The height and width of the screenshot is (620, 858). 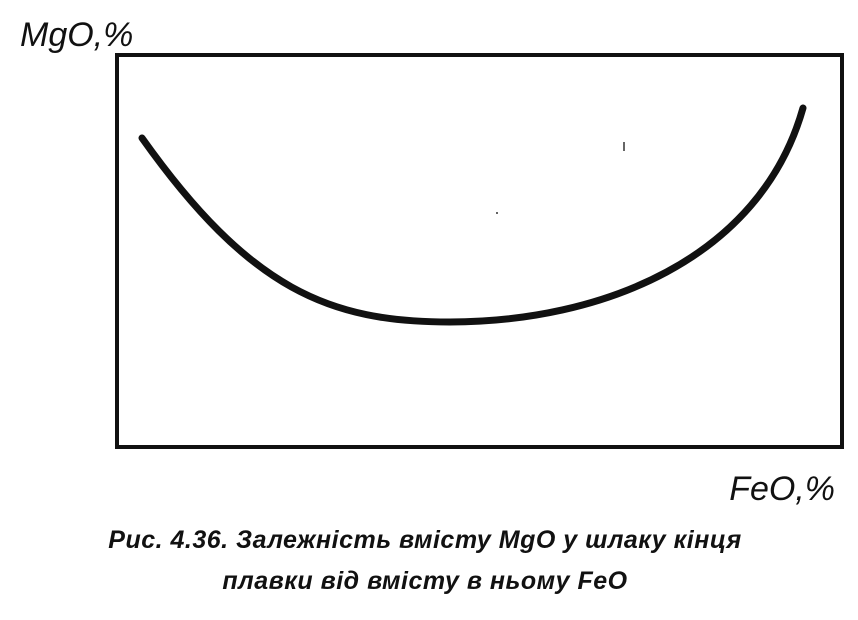 What do you see at coordinates (76, 35) in the screenshot?
I see `y-axis-label: MgO,%` at bounding box center [76, 35].